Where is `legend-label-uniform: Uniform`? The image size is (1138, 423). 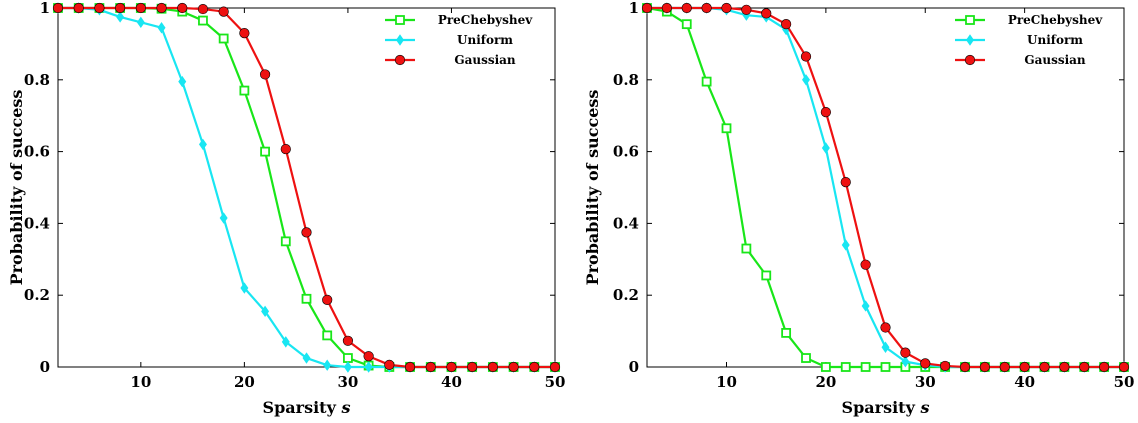 legend-label-uniform: Uniform is located at coordinates (1055, 40).